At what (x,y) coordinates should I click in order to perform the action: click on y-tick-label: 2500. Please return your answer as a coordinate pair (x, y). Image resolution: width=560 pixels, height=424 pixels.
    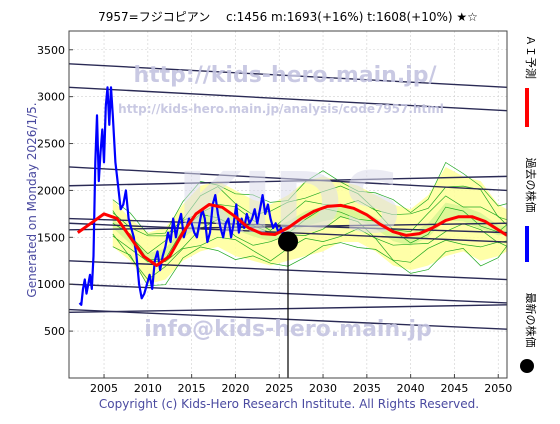
    Looking at the image, I should click on (51, 144).